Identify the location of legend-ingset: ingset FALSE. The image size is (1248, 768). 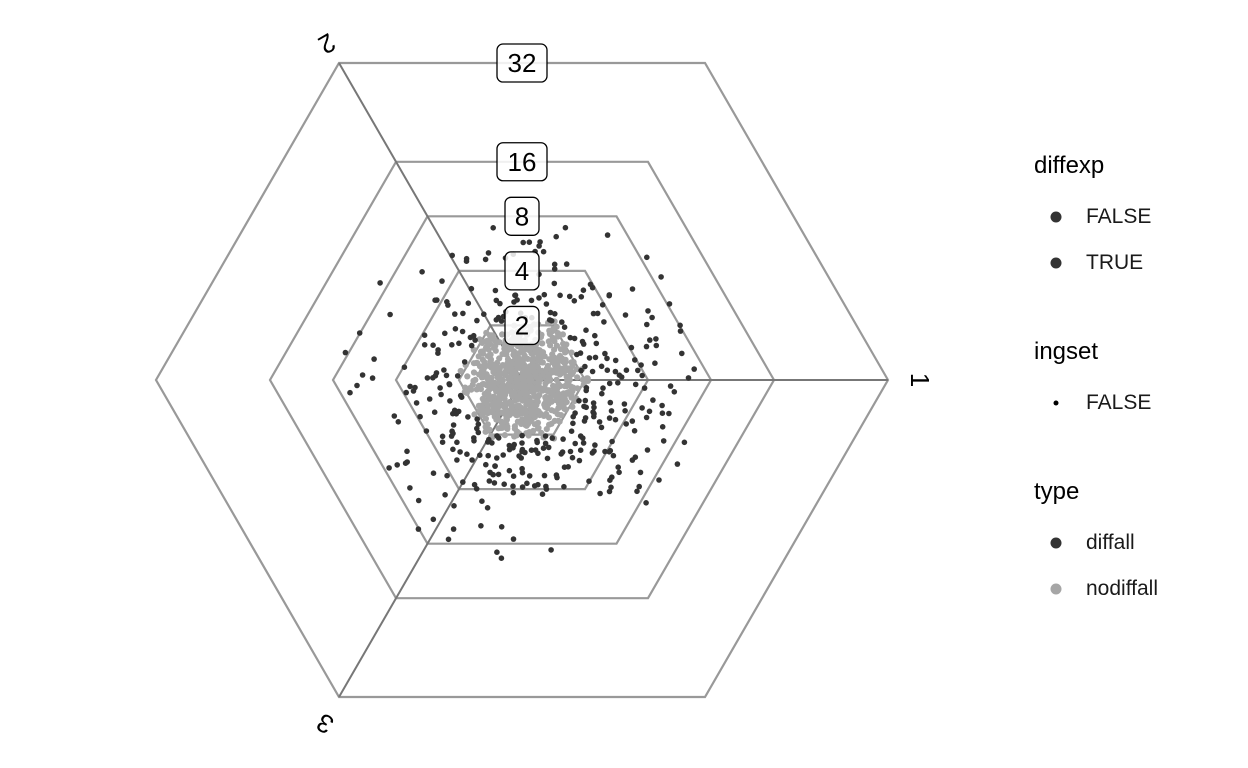
(1092, 382).